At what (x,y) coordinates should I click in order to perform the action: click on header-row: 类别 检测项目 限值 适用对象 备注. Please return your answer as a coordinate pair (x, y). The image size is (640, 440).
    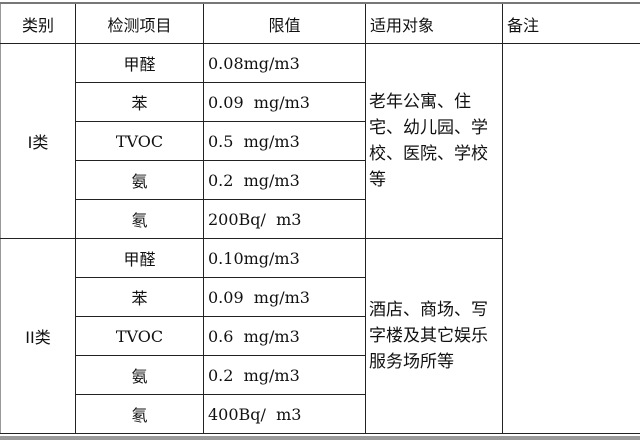
    Looking at the image, I should click on (320, 23).